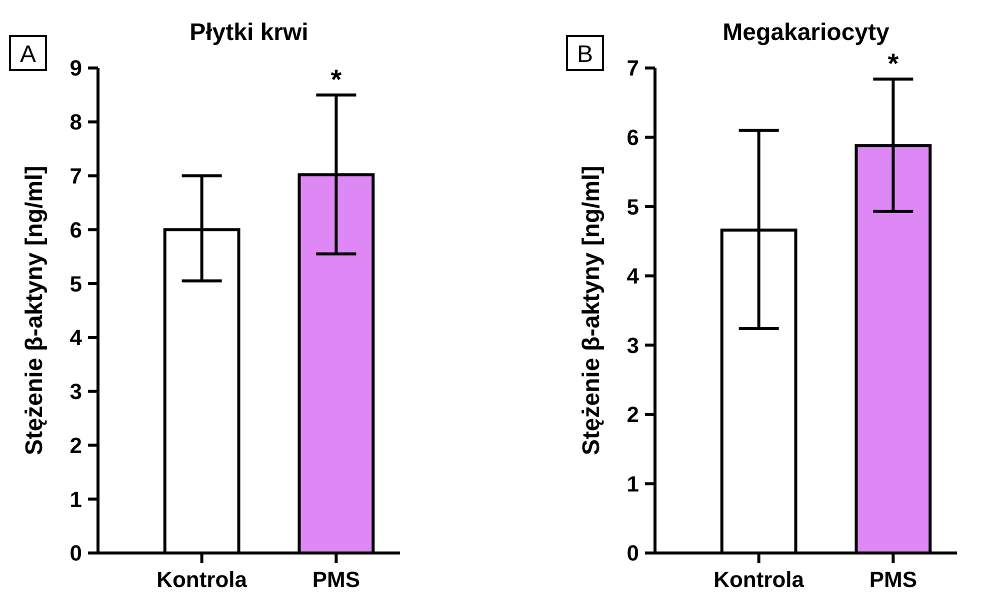 The width and height of the screenshot is (986, 602). Describe the element at coordinates (76, 68) in the screenshot. I see `y-tick-label: 9` at that location.